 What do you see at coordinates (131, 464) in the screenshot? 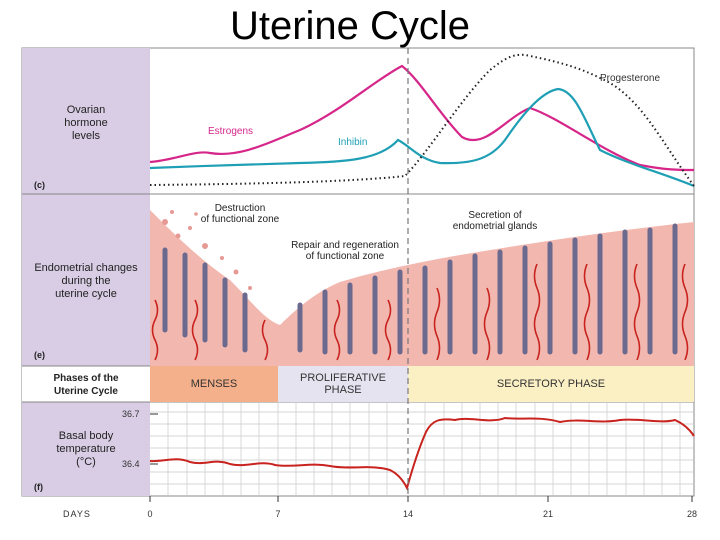
I see `temp-tick-low: 36.4` at bounding box center [131, 464].